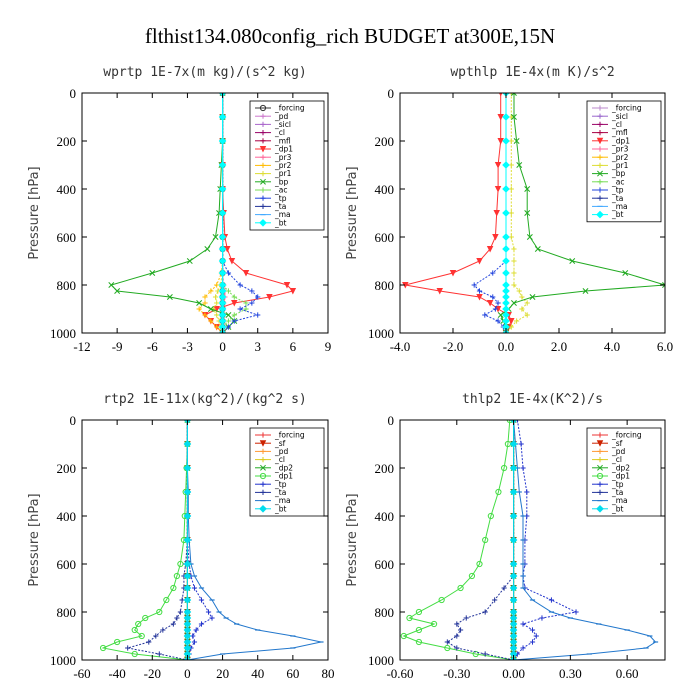 This screenshot has width=700, height=700. What do you see at coordinates (608, 484) in the screenshot?
I see `legend-entry: _tp` at bounding box center [608, 484].